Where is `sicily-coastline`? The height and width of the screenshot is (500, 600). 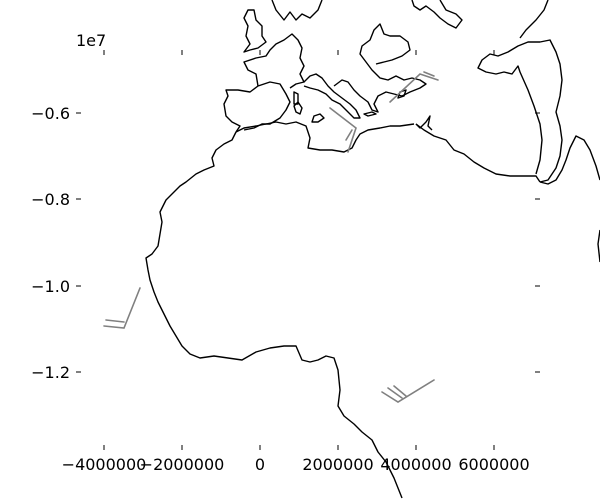
sicily-coastline is located at coordinates (298, 108).